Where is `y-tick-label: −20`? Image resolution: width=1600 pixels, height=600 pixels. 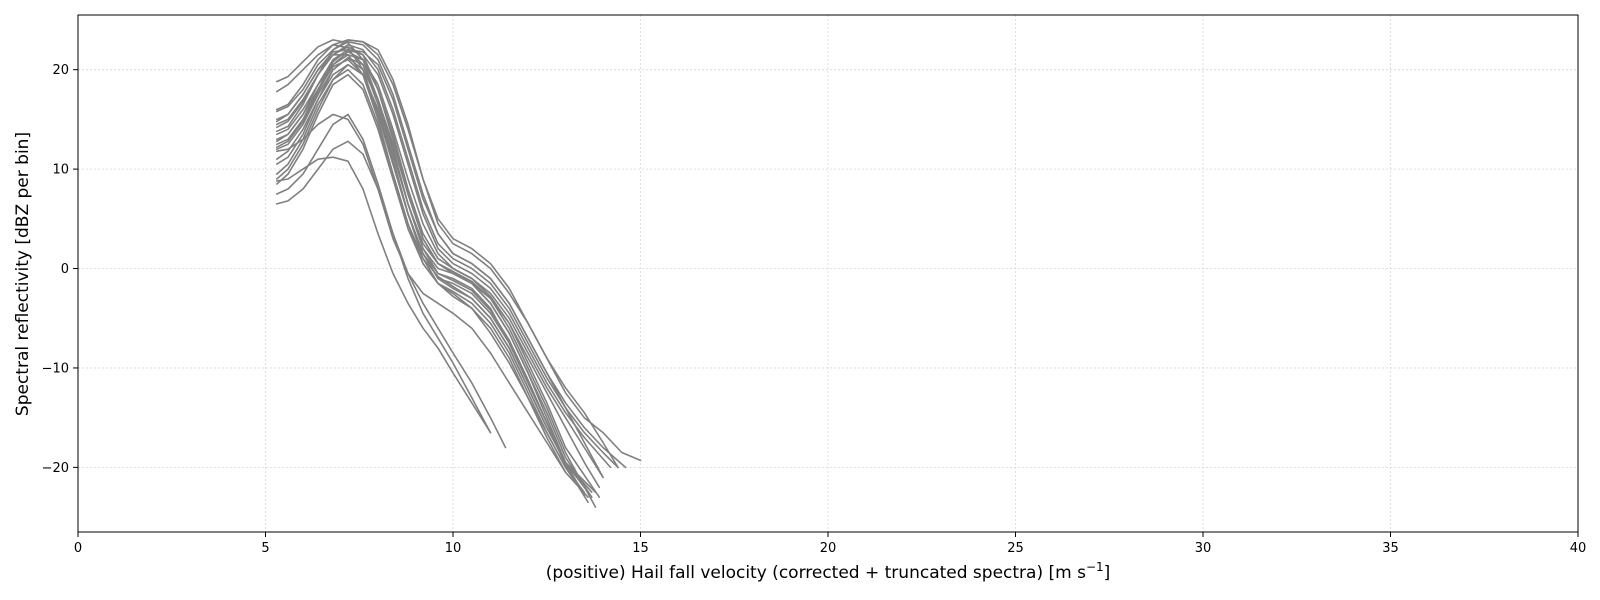
y-tick-label: −20 is located at coordinates (55, 468).